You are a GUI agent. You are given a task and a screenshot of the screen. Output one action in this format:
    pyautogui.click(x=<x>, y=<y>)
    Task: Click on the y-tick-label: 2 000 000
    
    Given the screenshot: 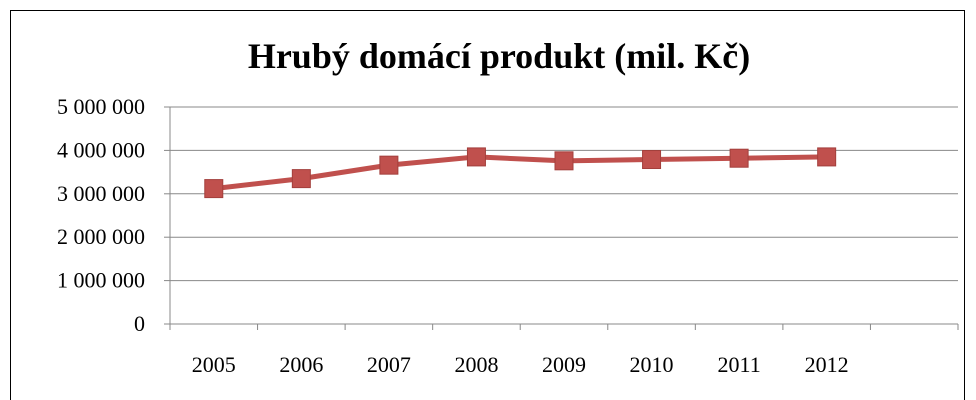 What is the action you would take?
    pyautogui.click(x=101, y=236)
    